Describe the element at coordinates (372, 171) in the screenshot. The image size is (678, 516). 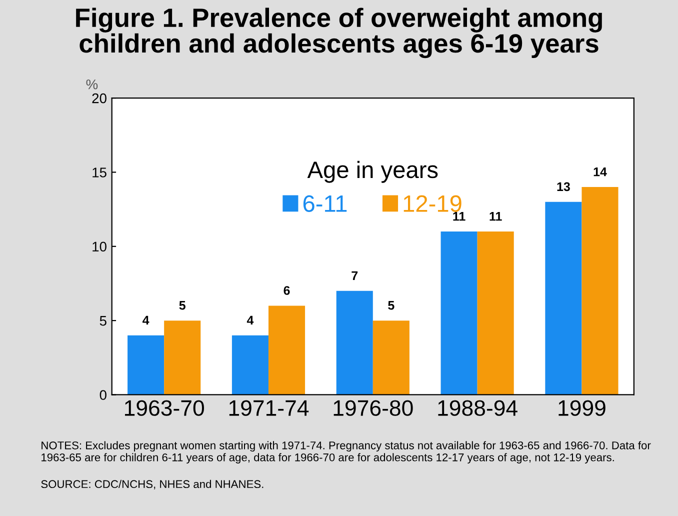
I see `legend-title: Age in years` at that location.